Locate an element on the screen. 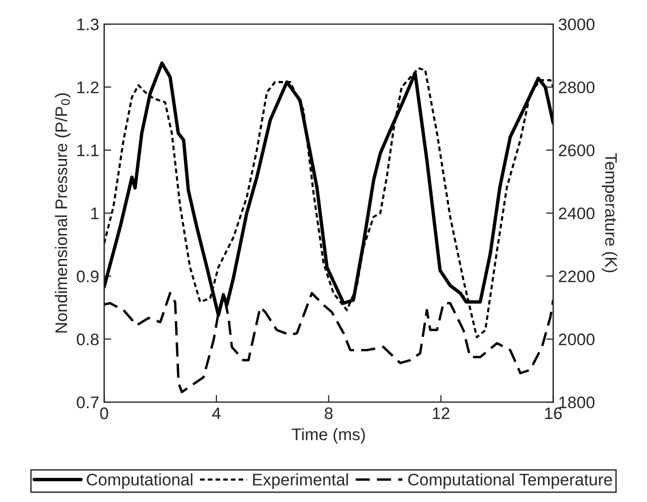 The image size is (647, 502). y2-tick-label: 2200 is located at coordinates (576, 276).